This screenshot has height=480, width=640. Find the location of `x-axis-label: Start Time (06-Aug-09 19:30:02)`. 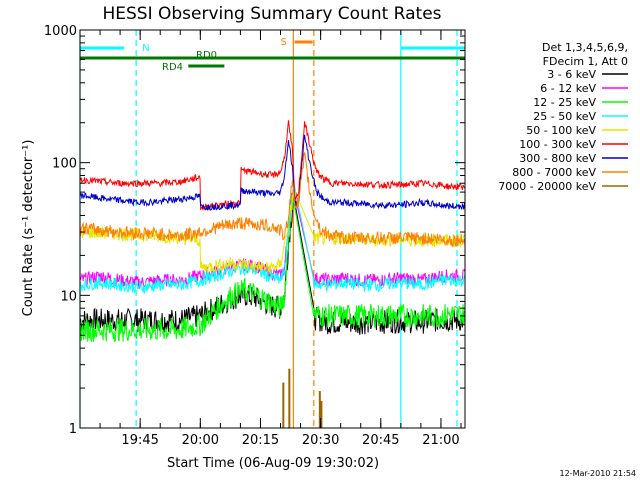

x-axis-label: Start Time (06-Aug-09 19:30:02) is located at coordinates (273, 463).